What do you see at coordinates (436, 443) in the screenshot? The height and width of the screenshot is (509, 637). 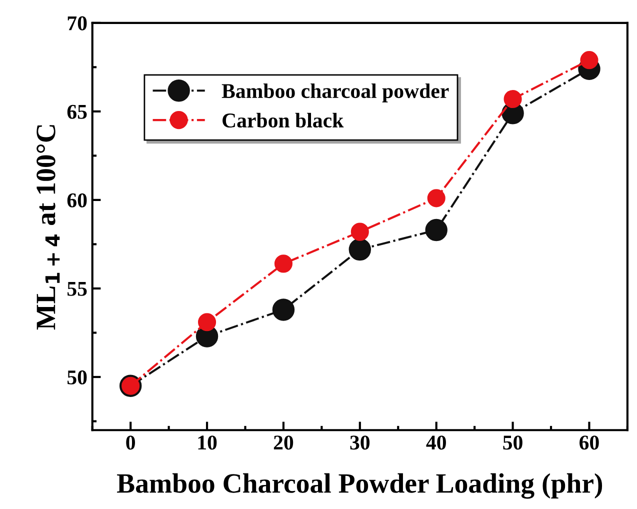 I see `x-tick-label: 40` at bounding box center [436, 443].